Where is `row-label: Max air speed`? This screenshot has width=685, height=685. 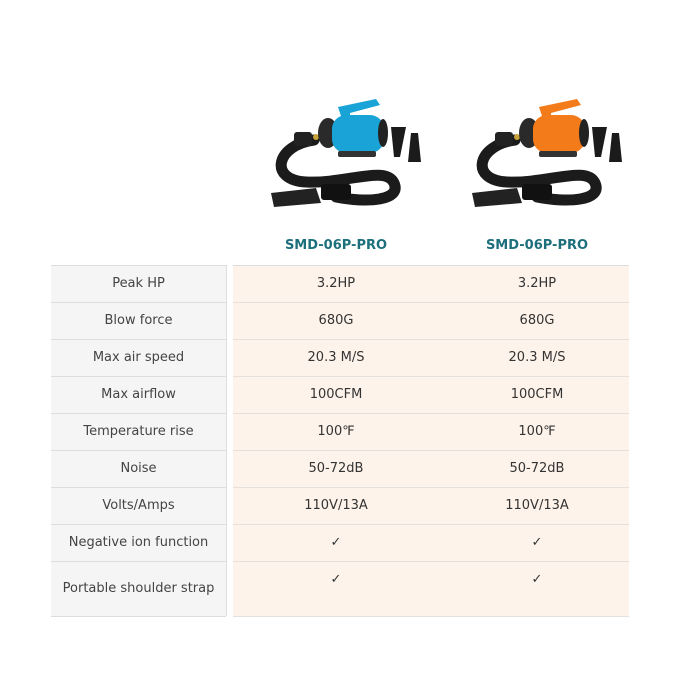 row-label: Max air speed is located at coordinates (138, 358).